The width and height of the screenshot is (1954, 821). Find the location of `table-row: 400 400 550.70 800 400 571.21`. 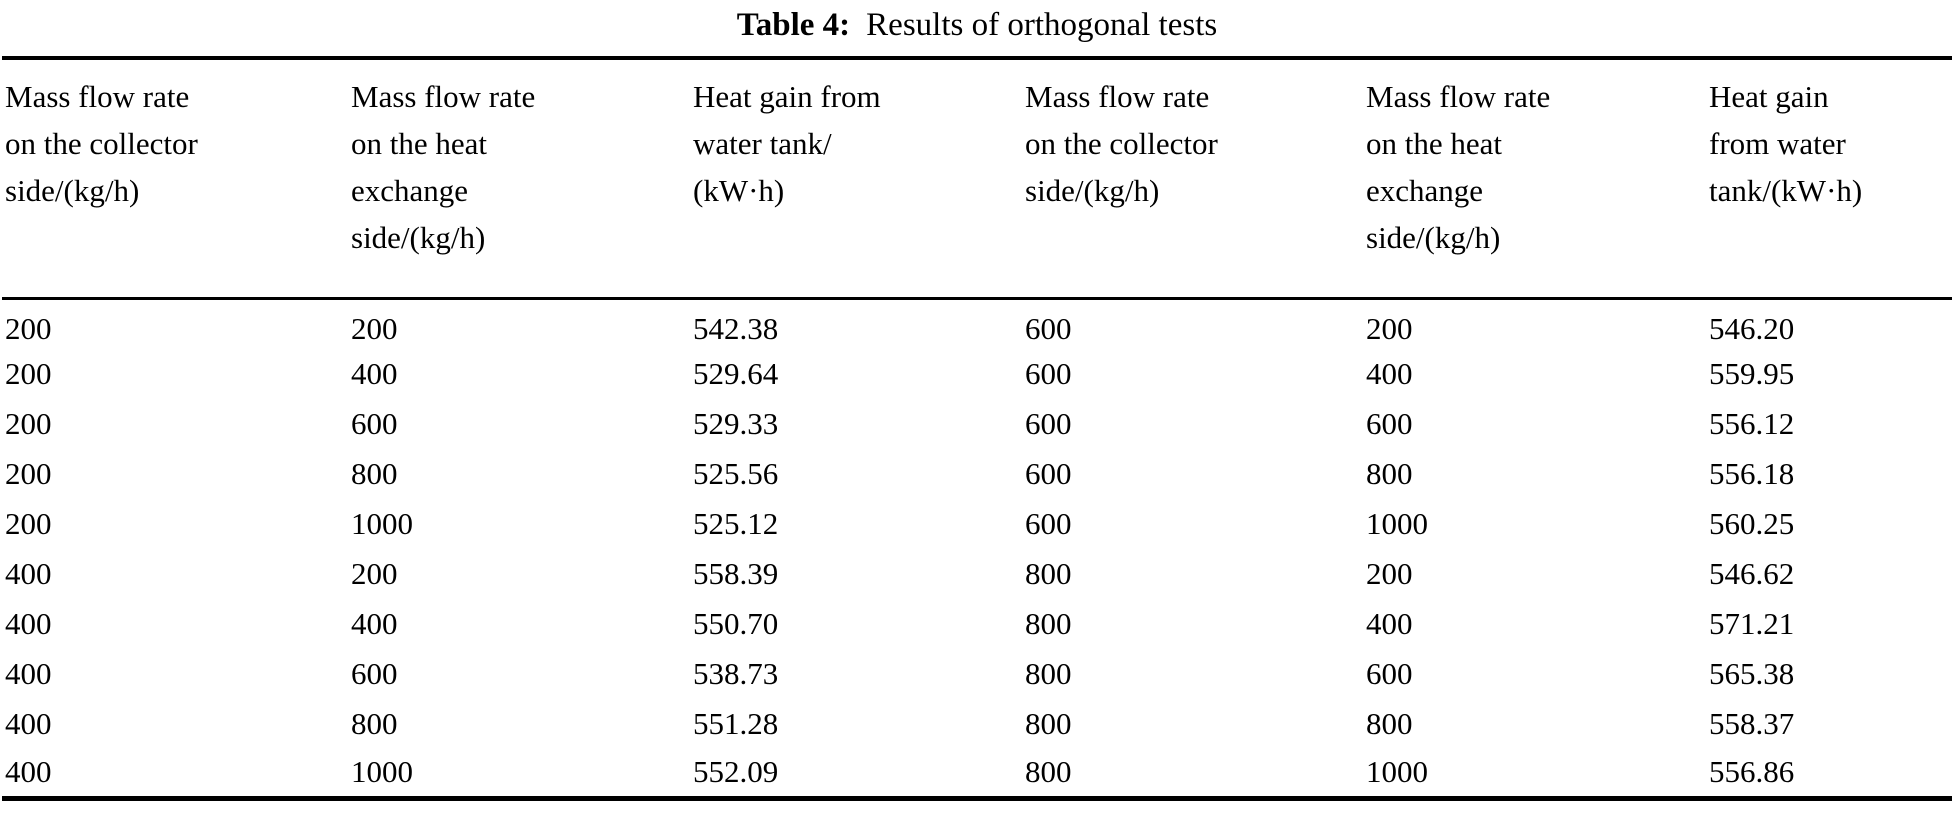

table-row: 400 400 550.70 800 400 571.21 is located at coordinates (977, 624).